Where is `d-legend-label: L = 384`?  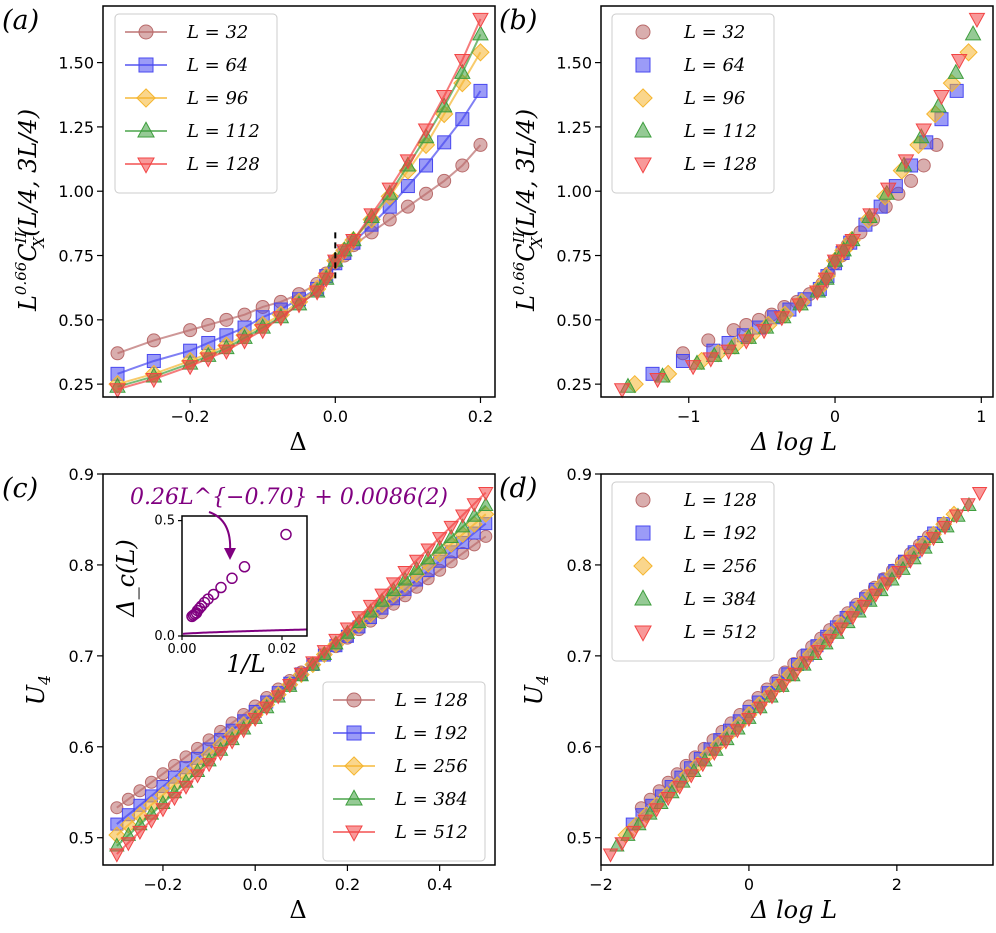
d-legend-label: L = 384 is located at coordinates (720, 599).